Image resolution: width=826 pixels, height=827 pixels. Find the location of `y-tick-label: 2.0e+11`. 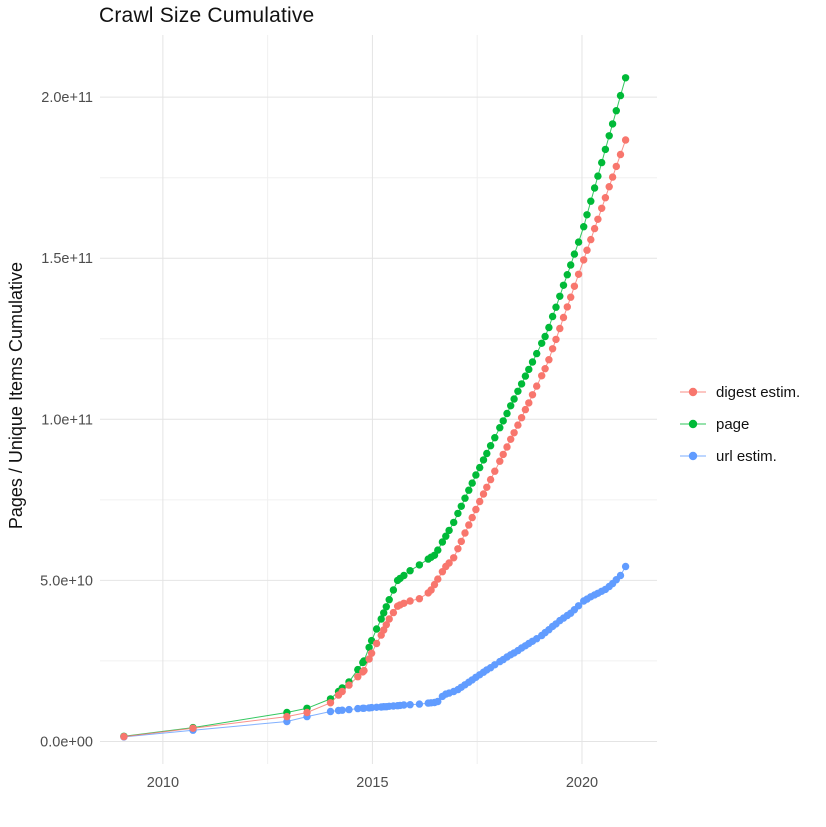

y-tick-label: 2.0e+11 is located at coordinates (67, 98).